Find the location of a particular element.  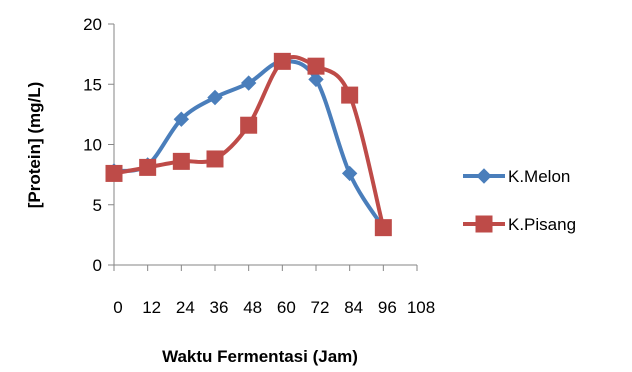

x-tick-label: 84 is located at coordinates (353, 307).